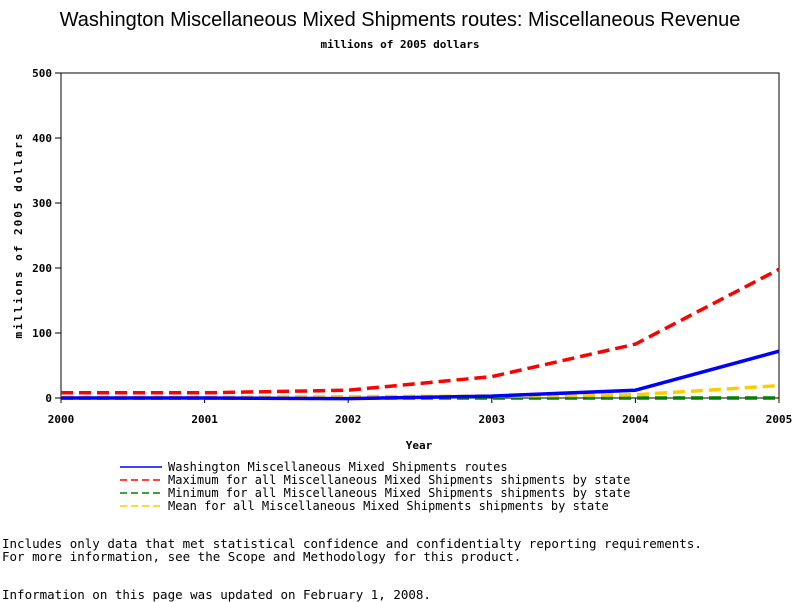 This screenshot has width=800, height=602. I want to click on x-tick-label-0: 2000, so click(61, 419).